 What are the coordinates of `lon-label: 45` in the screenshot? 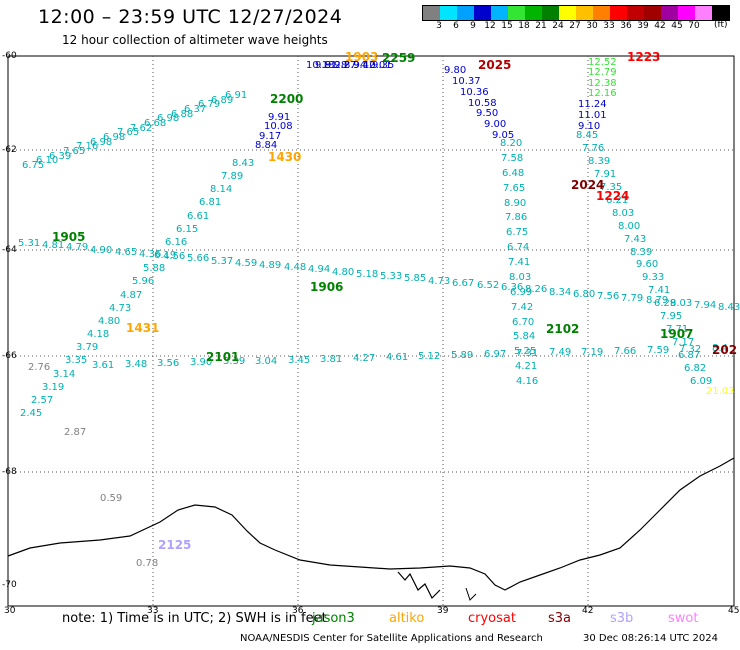 It's located at (734, 611).